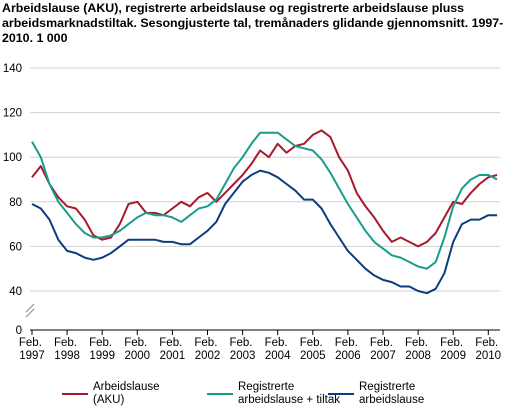  Describe the element at coordinates (172, 349) in the screenshot. I see `x-tick-label: Feb. 2001` at that location.